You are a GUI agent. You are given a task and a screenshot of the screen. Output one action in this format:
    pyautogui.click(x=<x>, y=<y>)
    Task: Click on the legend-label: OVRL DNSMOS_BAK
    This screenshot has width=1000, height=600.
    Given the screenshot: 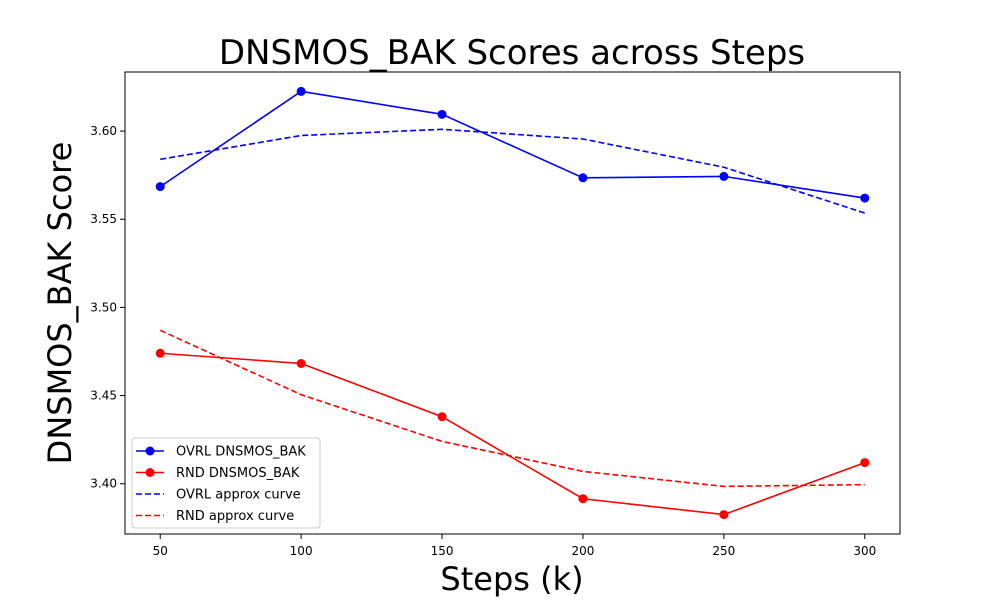 What is the action you would take?
    pyautogui.click(x=241, y=452)
    